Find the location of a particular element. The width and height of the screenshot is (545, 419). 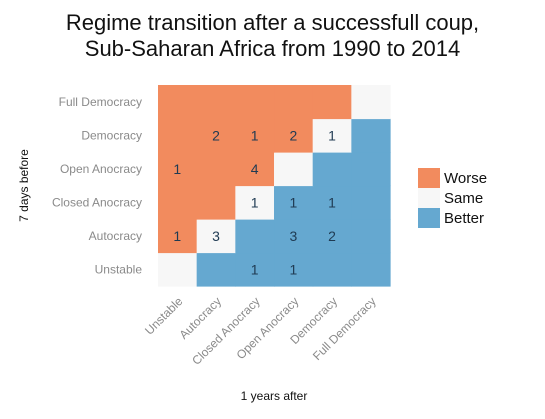

legend-swatch-worse is located at coordinates (429, 178).